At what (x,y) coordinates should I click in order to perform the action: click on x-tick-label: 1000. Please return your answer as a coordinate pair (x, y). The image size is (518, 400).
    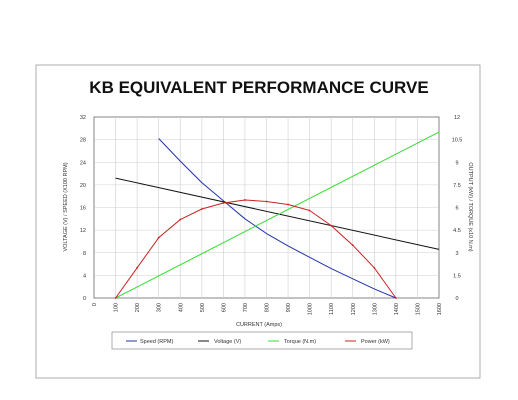
    Looking at the image, I should click on (311, 309).